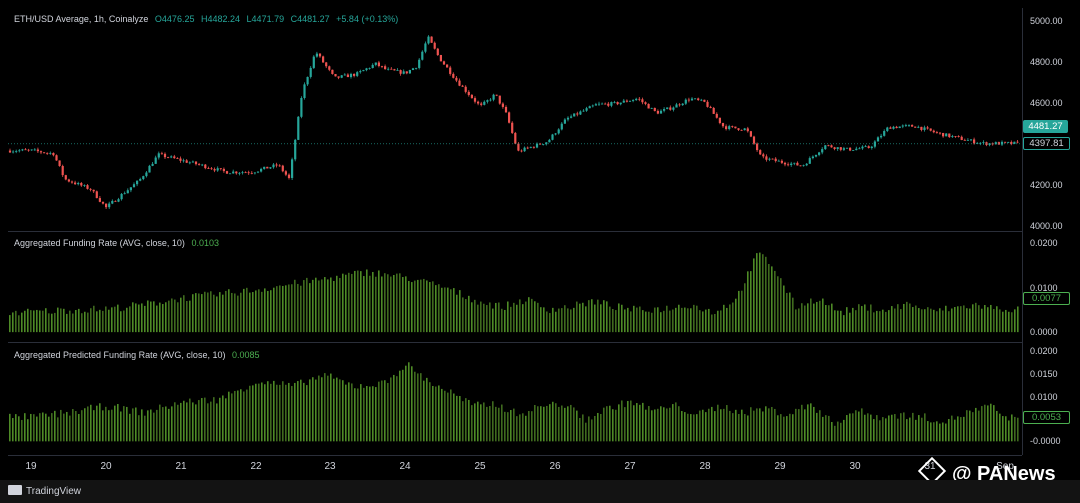 The width and height of the screenshot is (1080, 503). What do you see at coordinates (1044, 332) in the screenshot?
I see `funding-tick: 0.0000` at bounding box center [1044, 332].